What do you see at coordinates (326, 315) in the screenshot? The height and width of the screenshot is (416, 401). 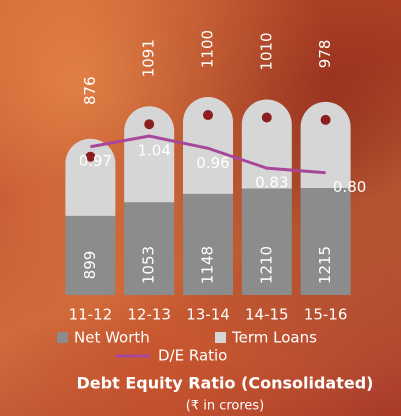 I see `x-tick-label: 15-16` at bounding box center [326, 315].